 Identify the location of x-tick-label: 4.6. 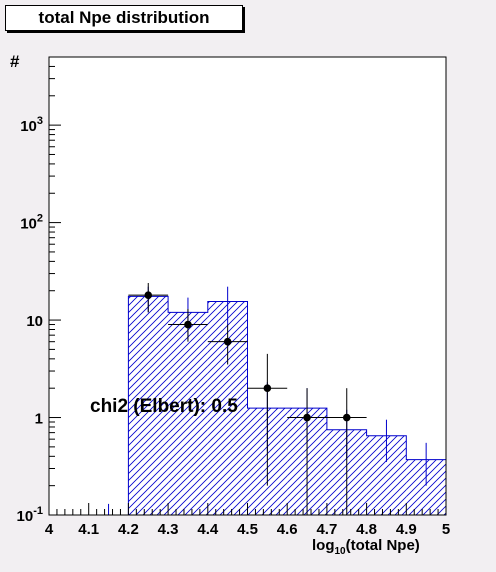
(287, 529).